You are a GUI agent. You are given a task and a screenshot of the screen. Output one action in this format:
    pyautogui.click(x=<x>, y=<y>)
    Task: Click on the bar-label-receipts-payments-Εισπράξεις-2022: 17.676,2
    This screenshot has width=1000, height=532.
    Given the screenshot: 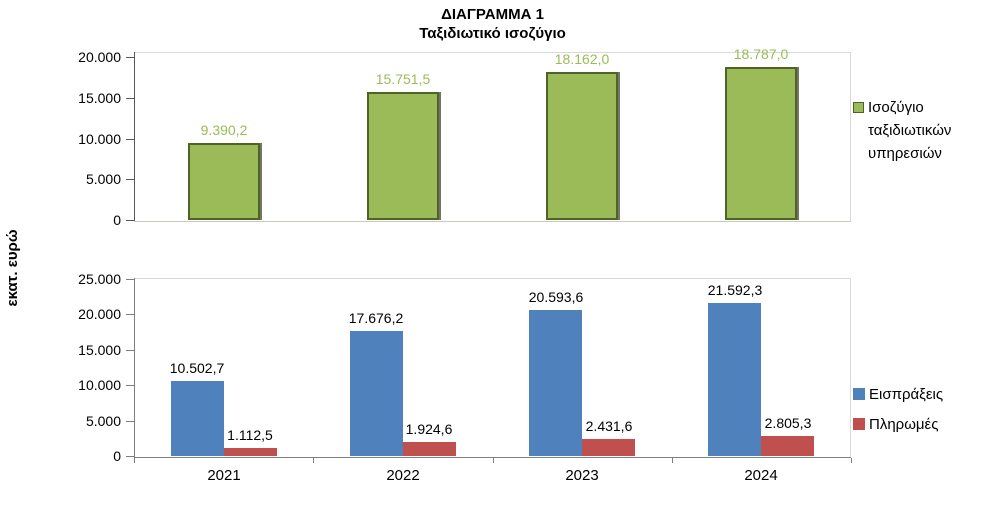 What is the action you would take?
    pyautogui.click(x=376, y=318)
    